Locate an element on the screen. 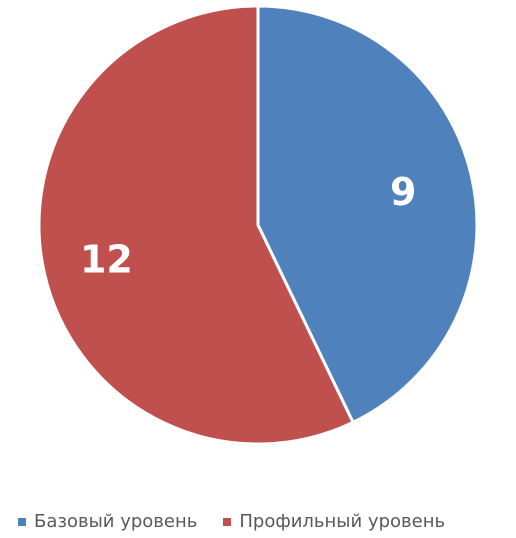 Image resolution: width=516 pixels, height=538 pixels. legend-label-base-level: Базовый уровень is located at coordinates (116, 521).